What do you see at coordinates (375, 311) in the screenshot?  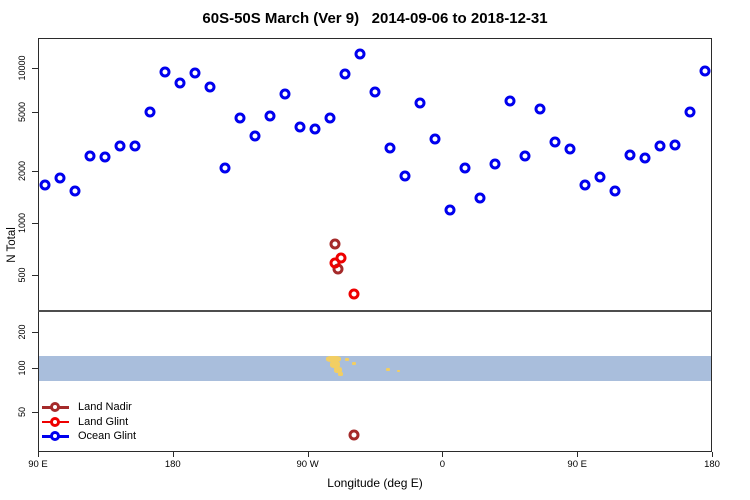 I see `panel-divider-line` at bounding box center [375, 311].